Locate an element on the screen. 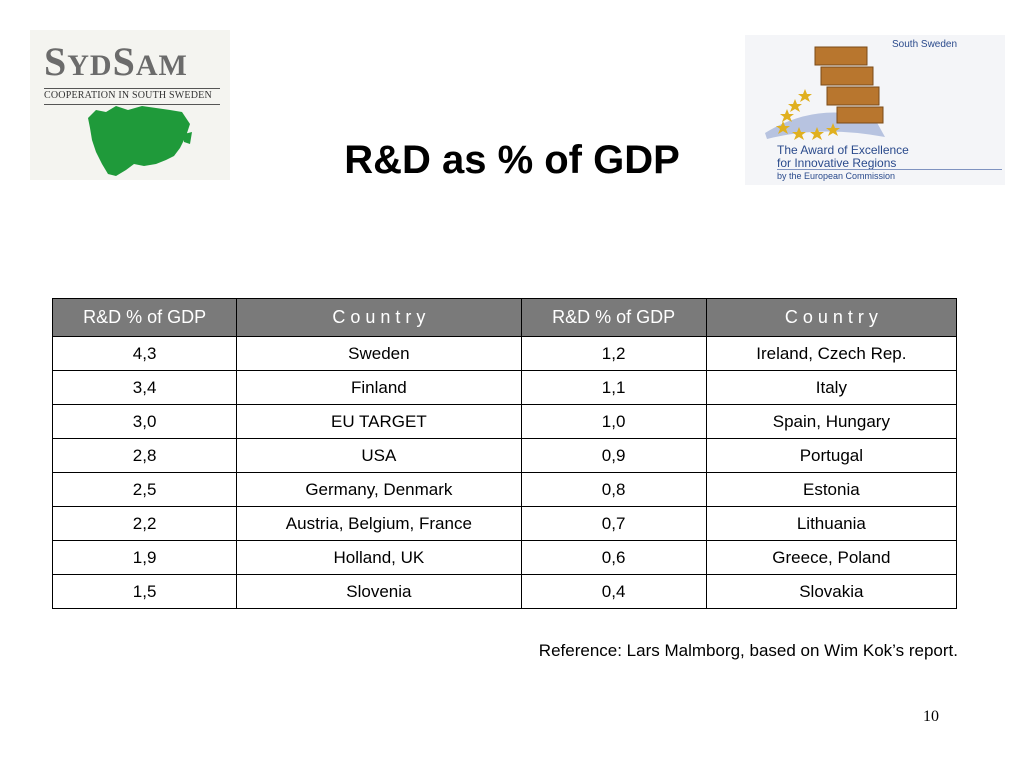  award-title-line1: The Award of Excellence is located at coordinates (843, 150).